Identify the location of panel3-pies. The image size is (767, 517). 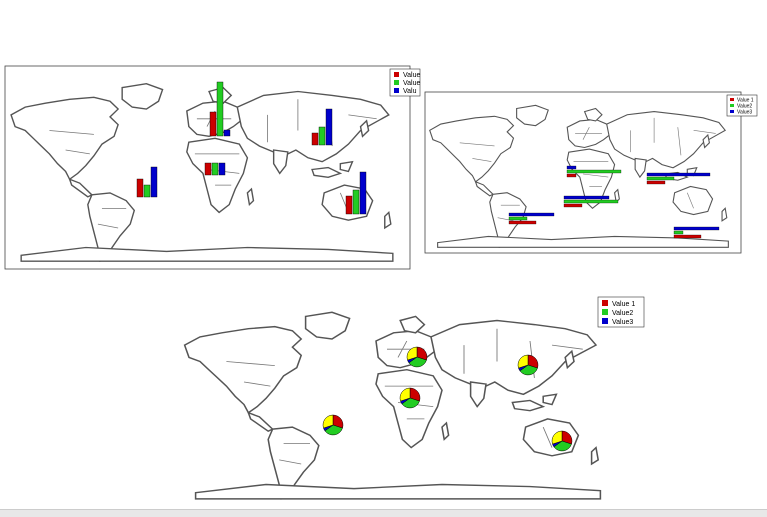
(447, 399).